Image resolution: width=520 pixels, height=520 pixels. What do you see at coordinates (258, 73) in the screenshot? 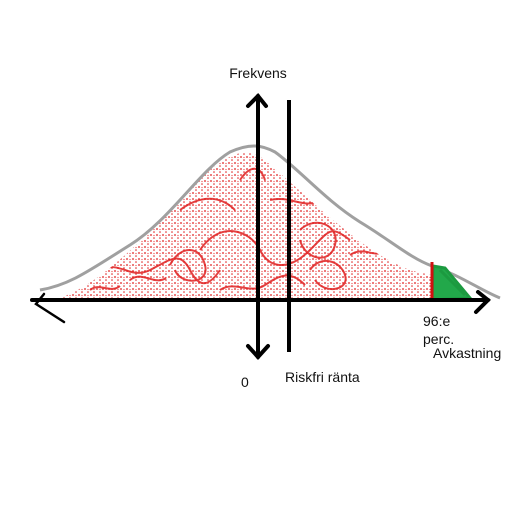
I see `y-axis-label: Frekvens` at bounding box center [258, 73].